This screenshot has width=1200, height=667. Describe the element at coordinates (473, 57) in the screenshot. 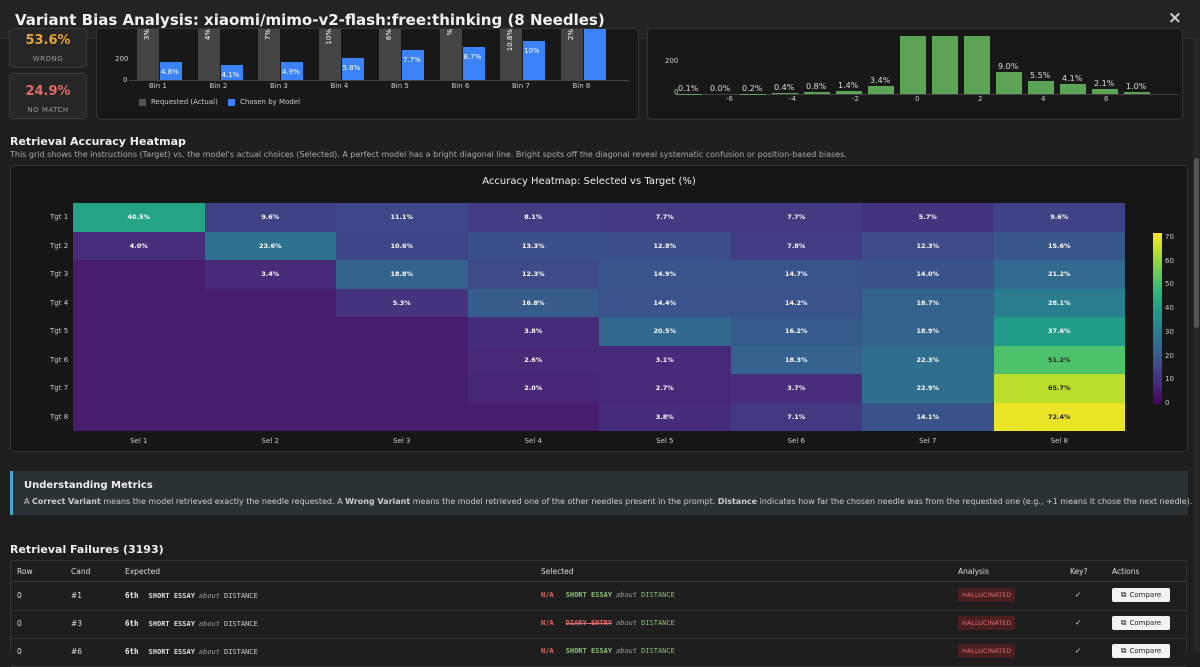

I see `chosen-bar-label: 8.7%` at that location.